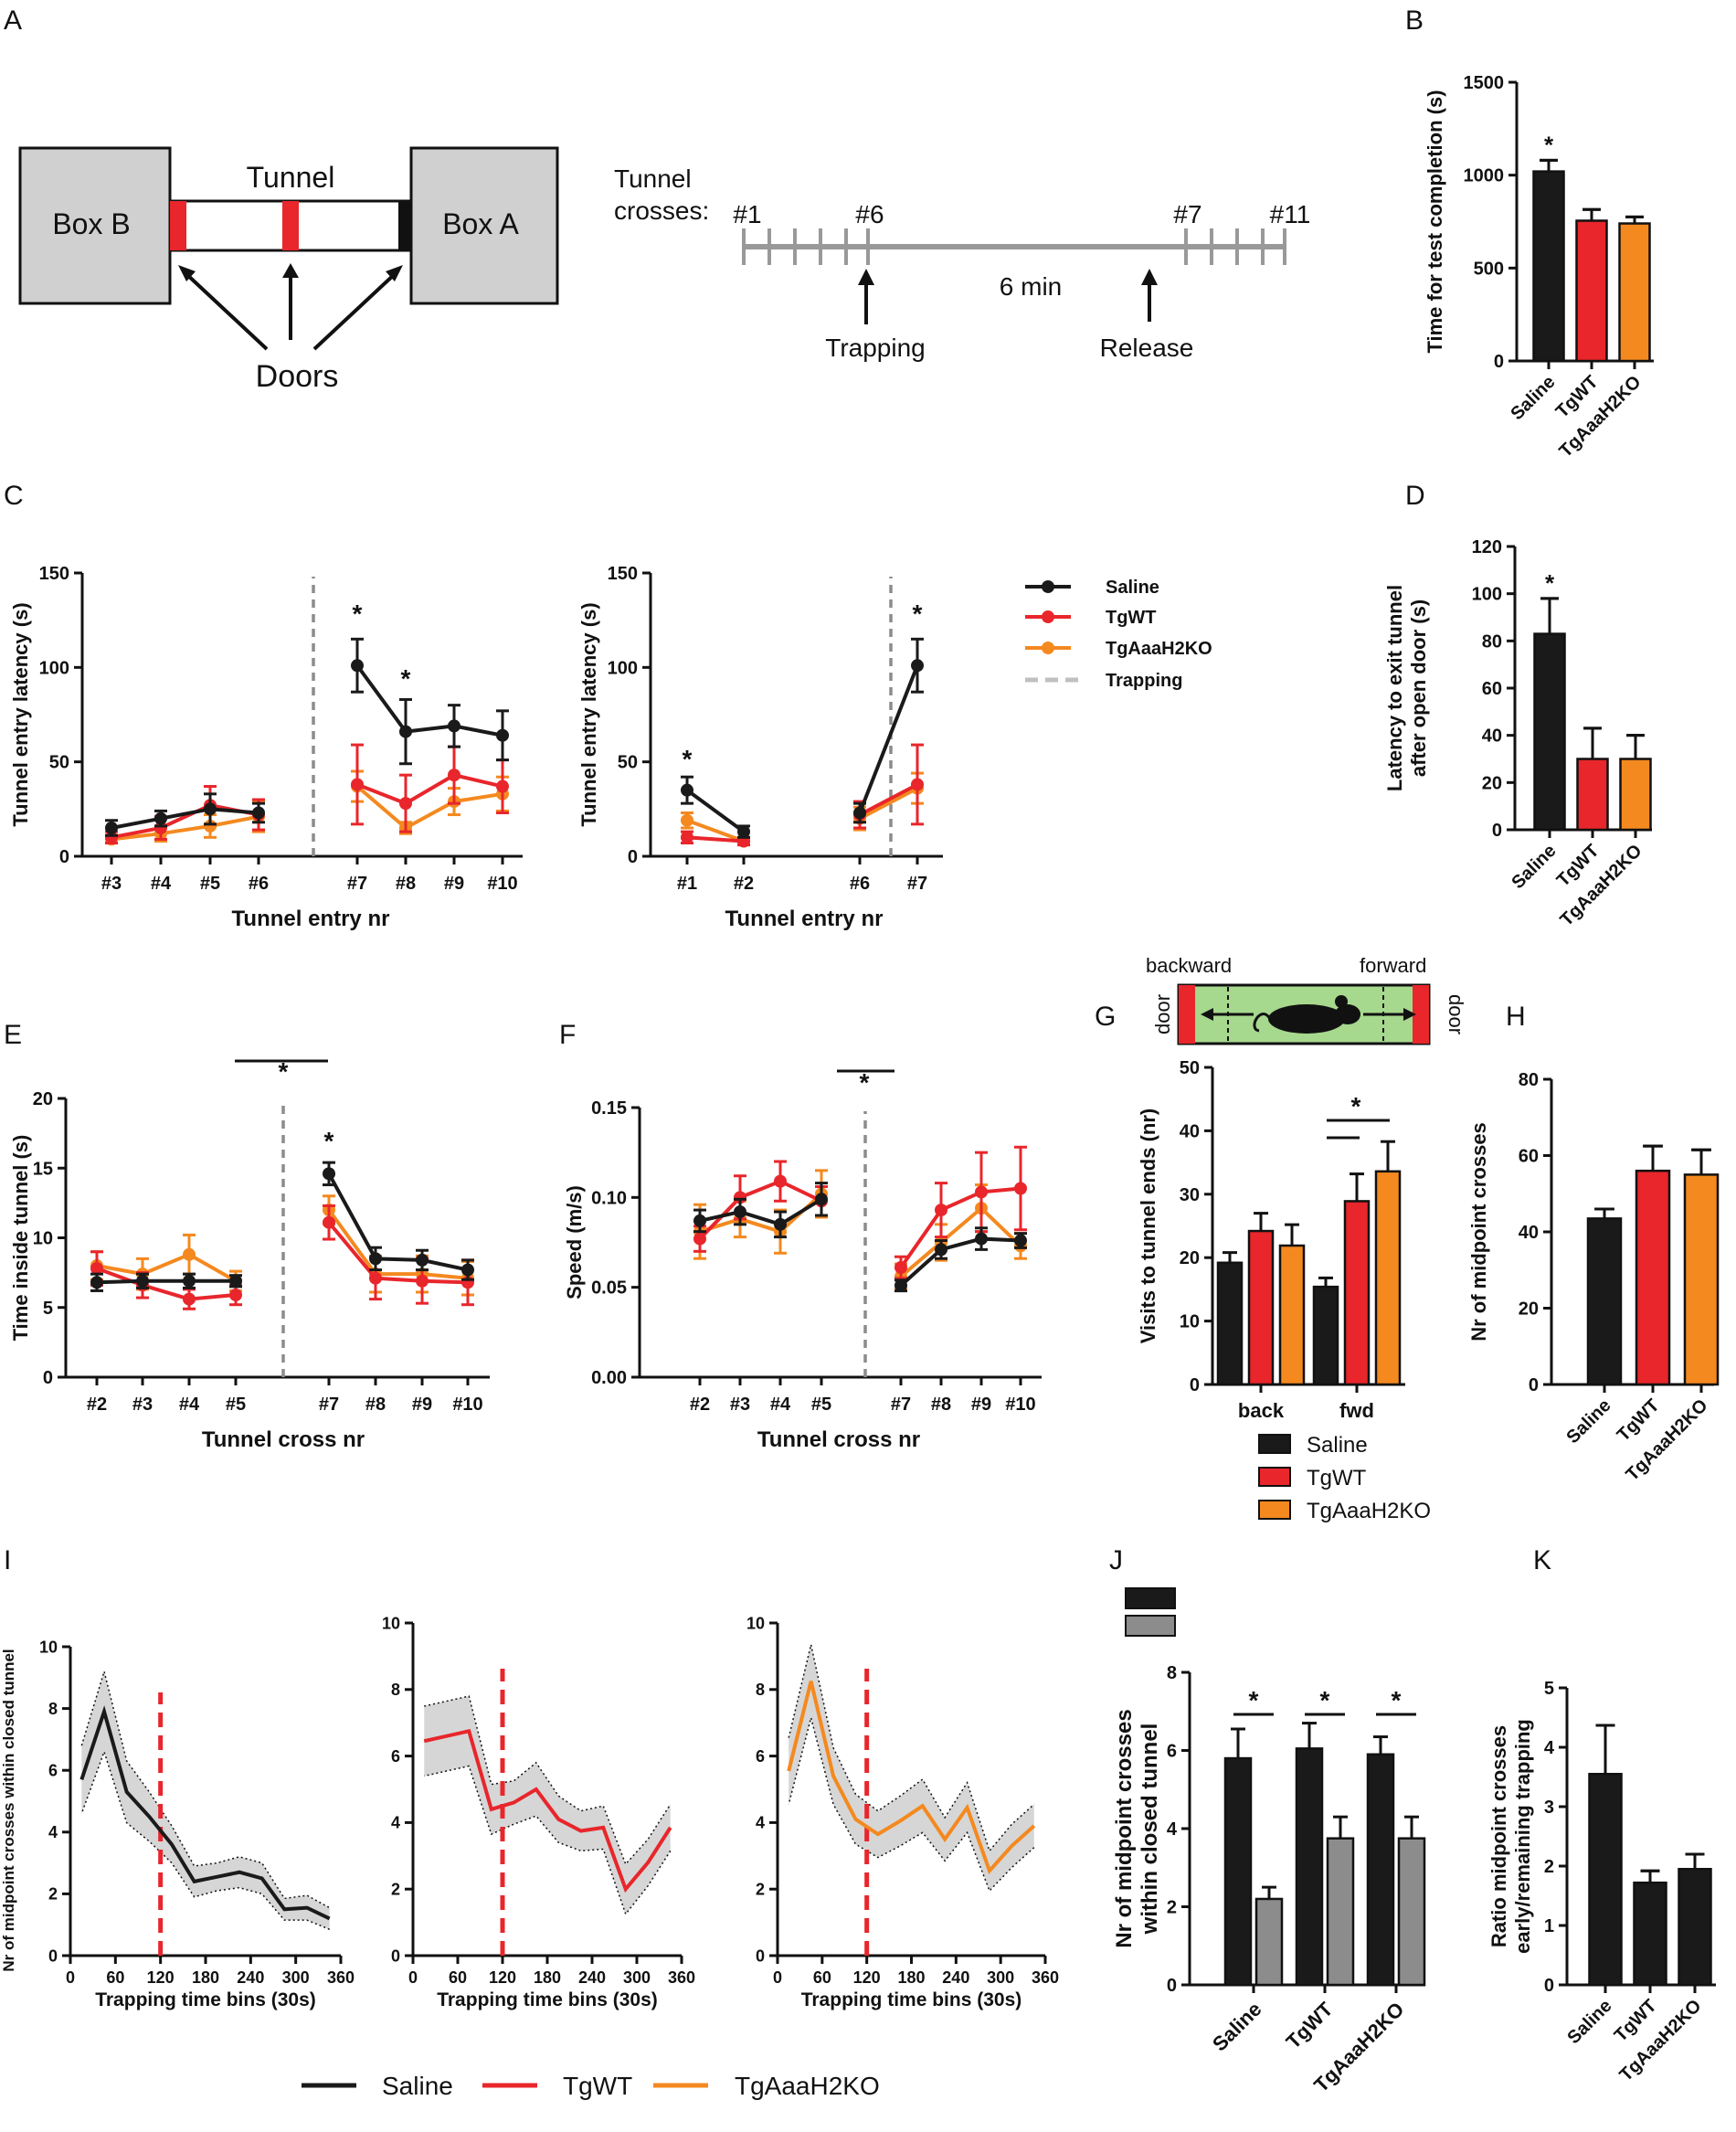 The height and width of the screenshot is (2132, 1736). I want to click on y-axis-label: Tunnel entry latency (s), so click(20, 714).